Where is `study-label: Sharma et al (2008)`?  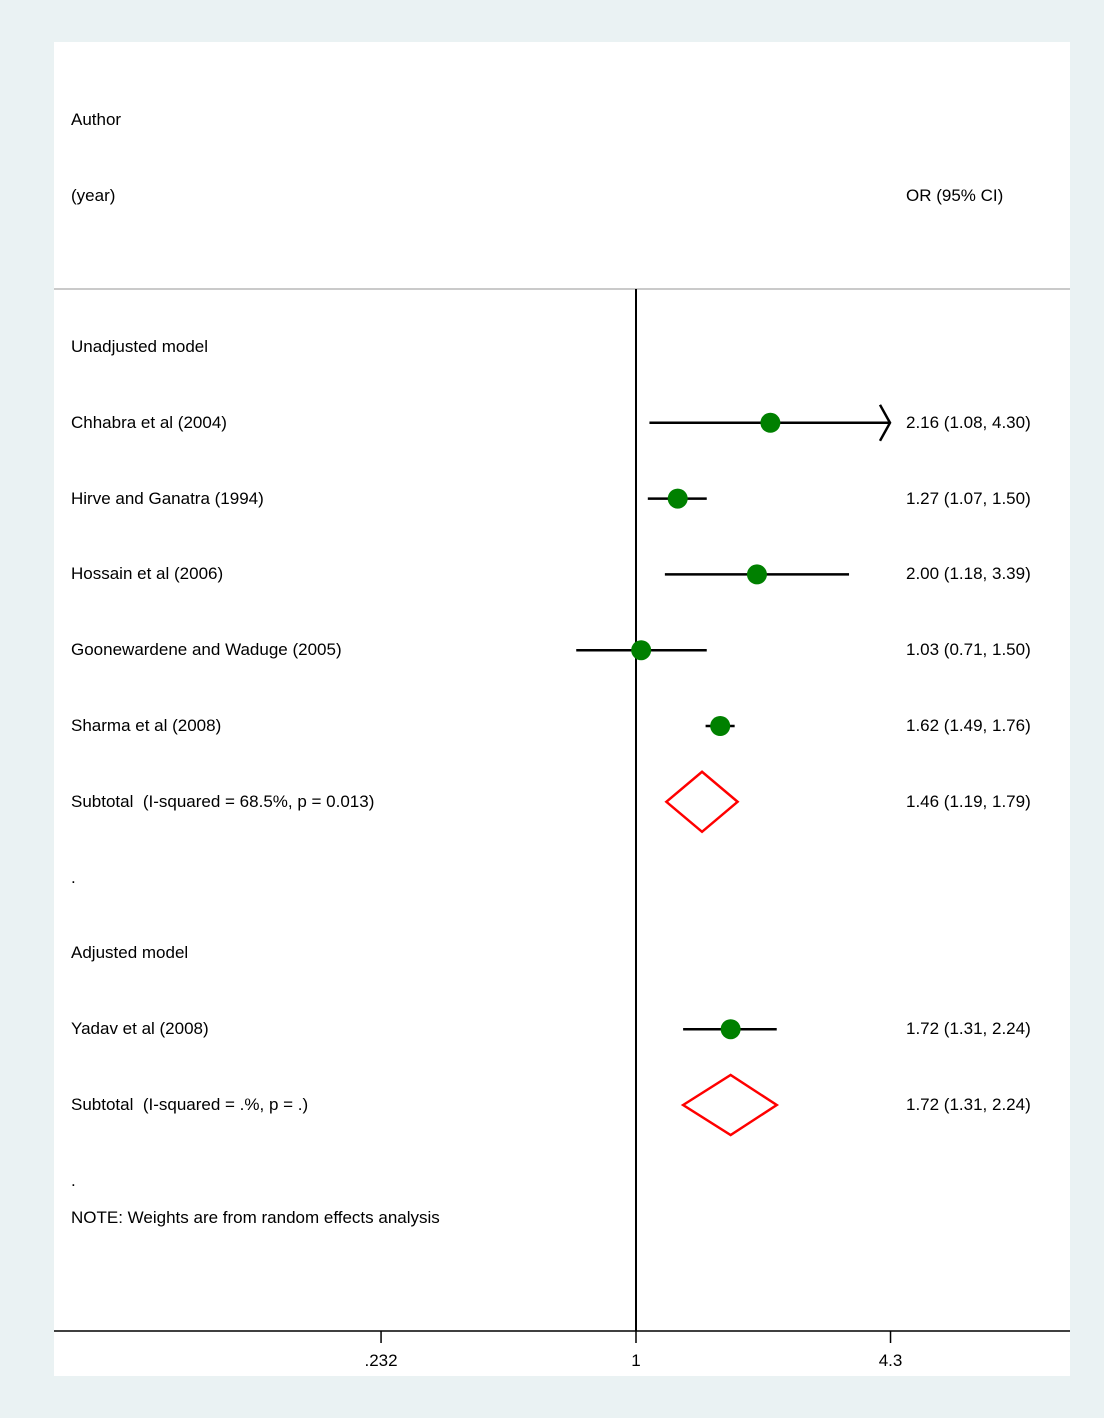 study-label: Sharma et al (2008) is located at coordinates (146, 725).